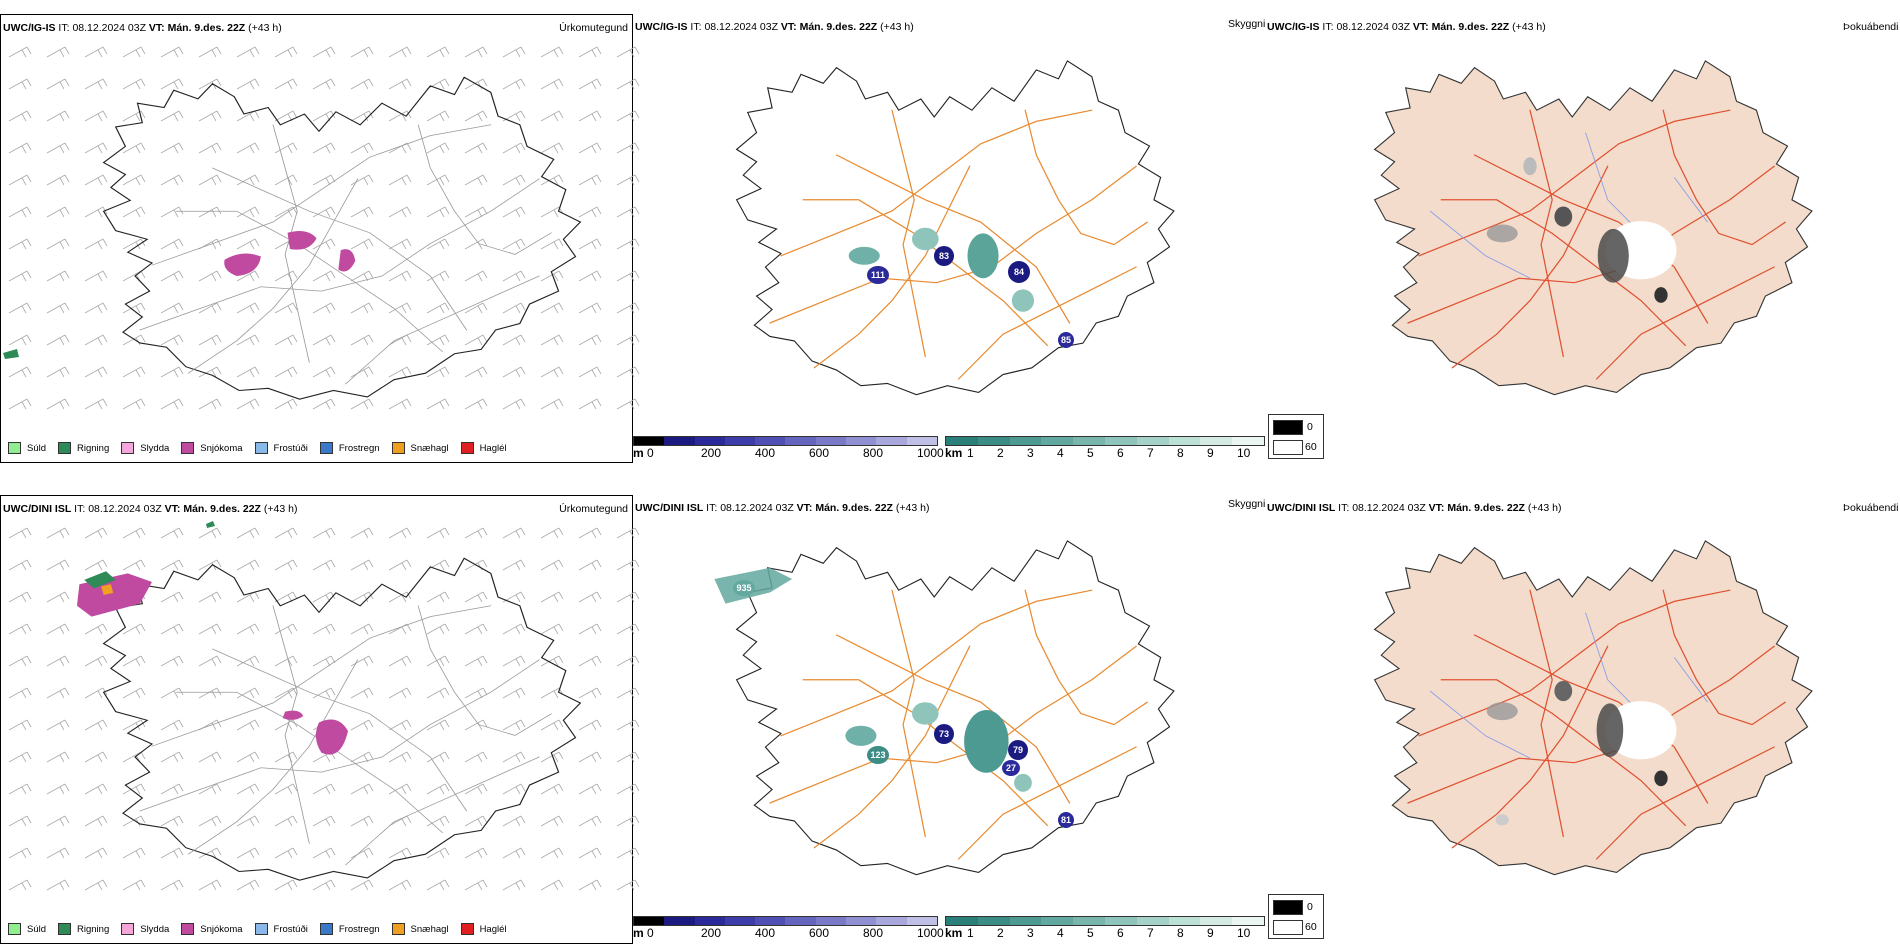 The image size is (1900, 950). I want to click on visibility-cell-label: 81, so click(1066, 820).